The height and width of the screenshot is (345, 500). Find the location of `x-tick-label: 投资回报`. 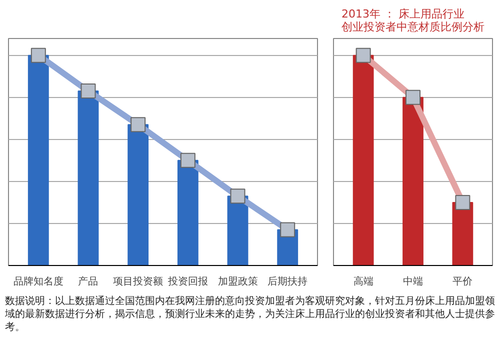

x-tick-label: 投资回报 is located at coordinates (187, 282).